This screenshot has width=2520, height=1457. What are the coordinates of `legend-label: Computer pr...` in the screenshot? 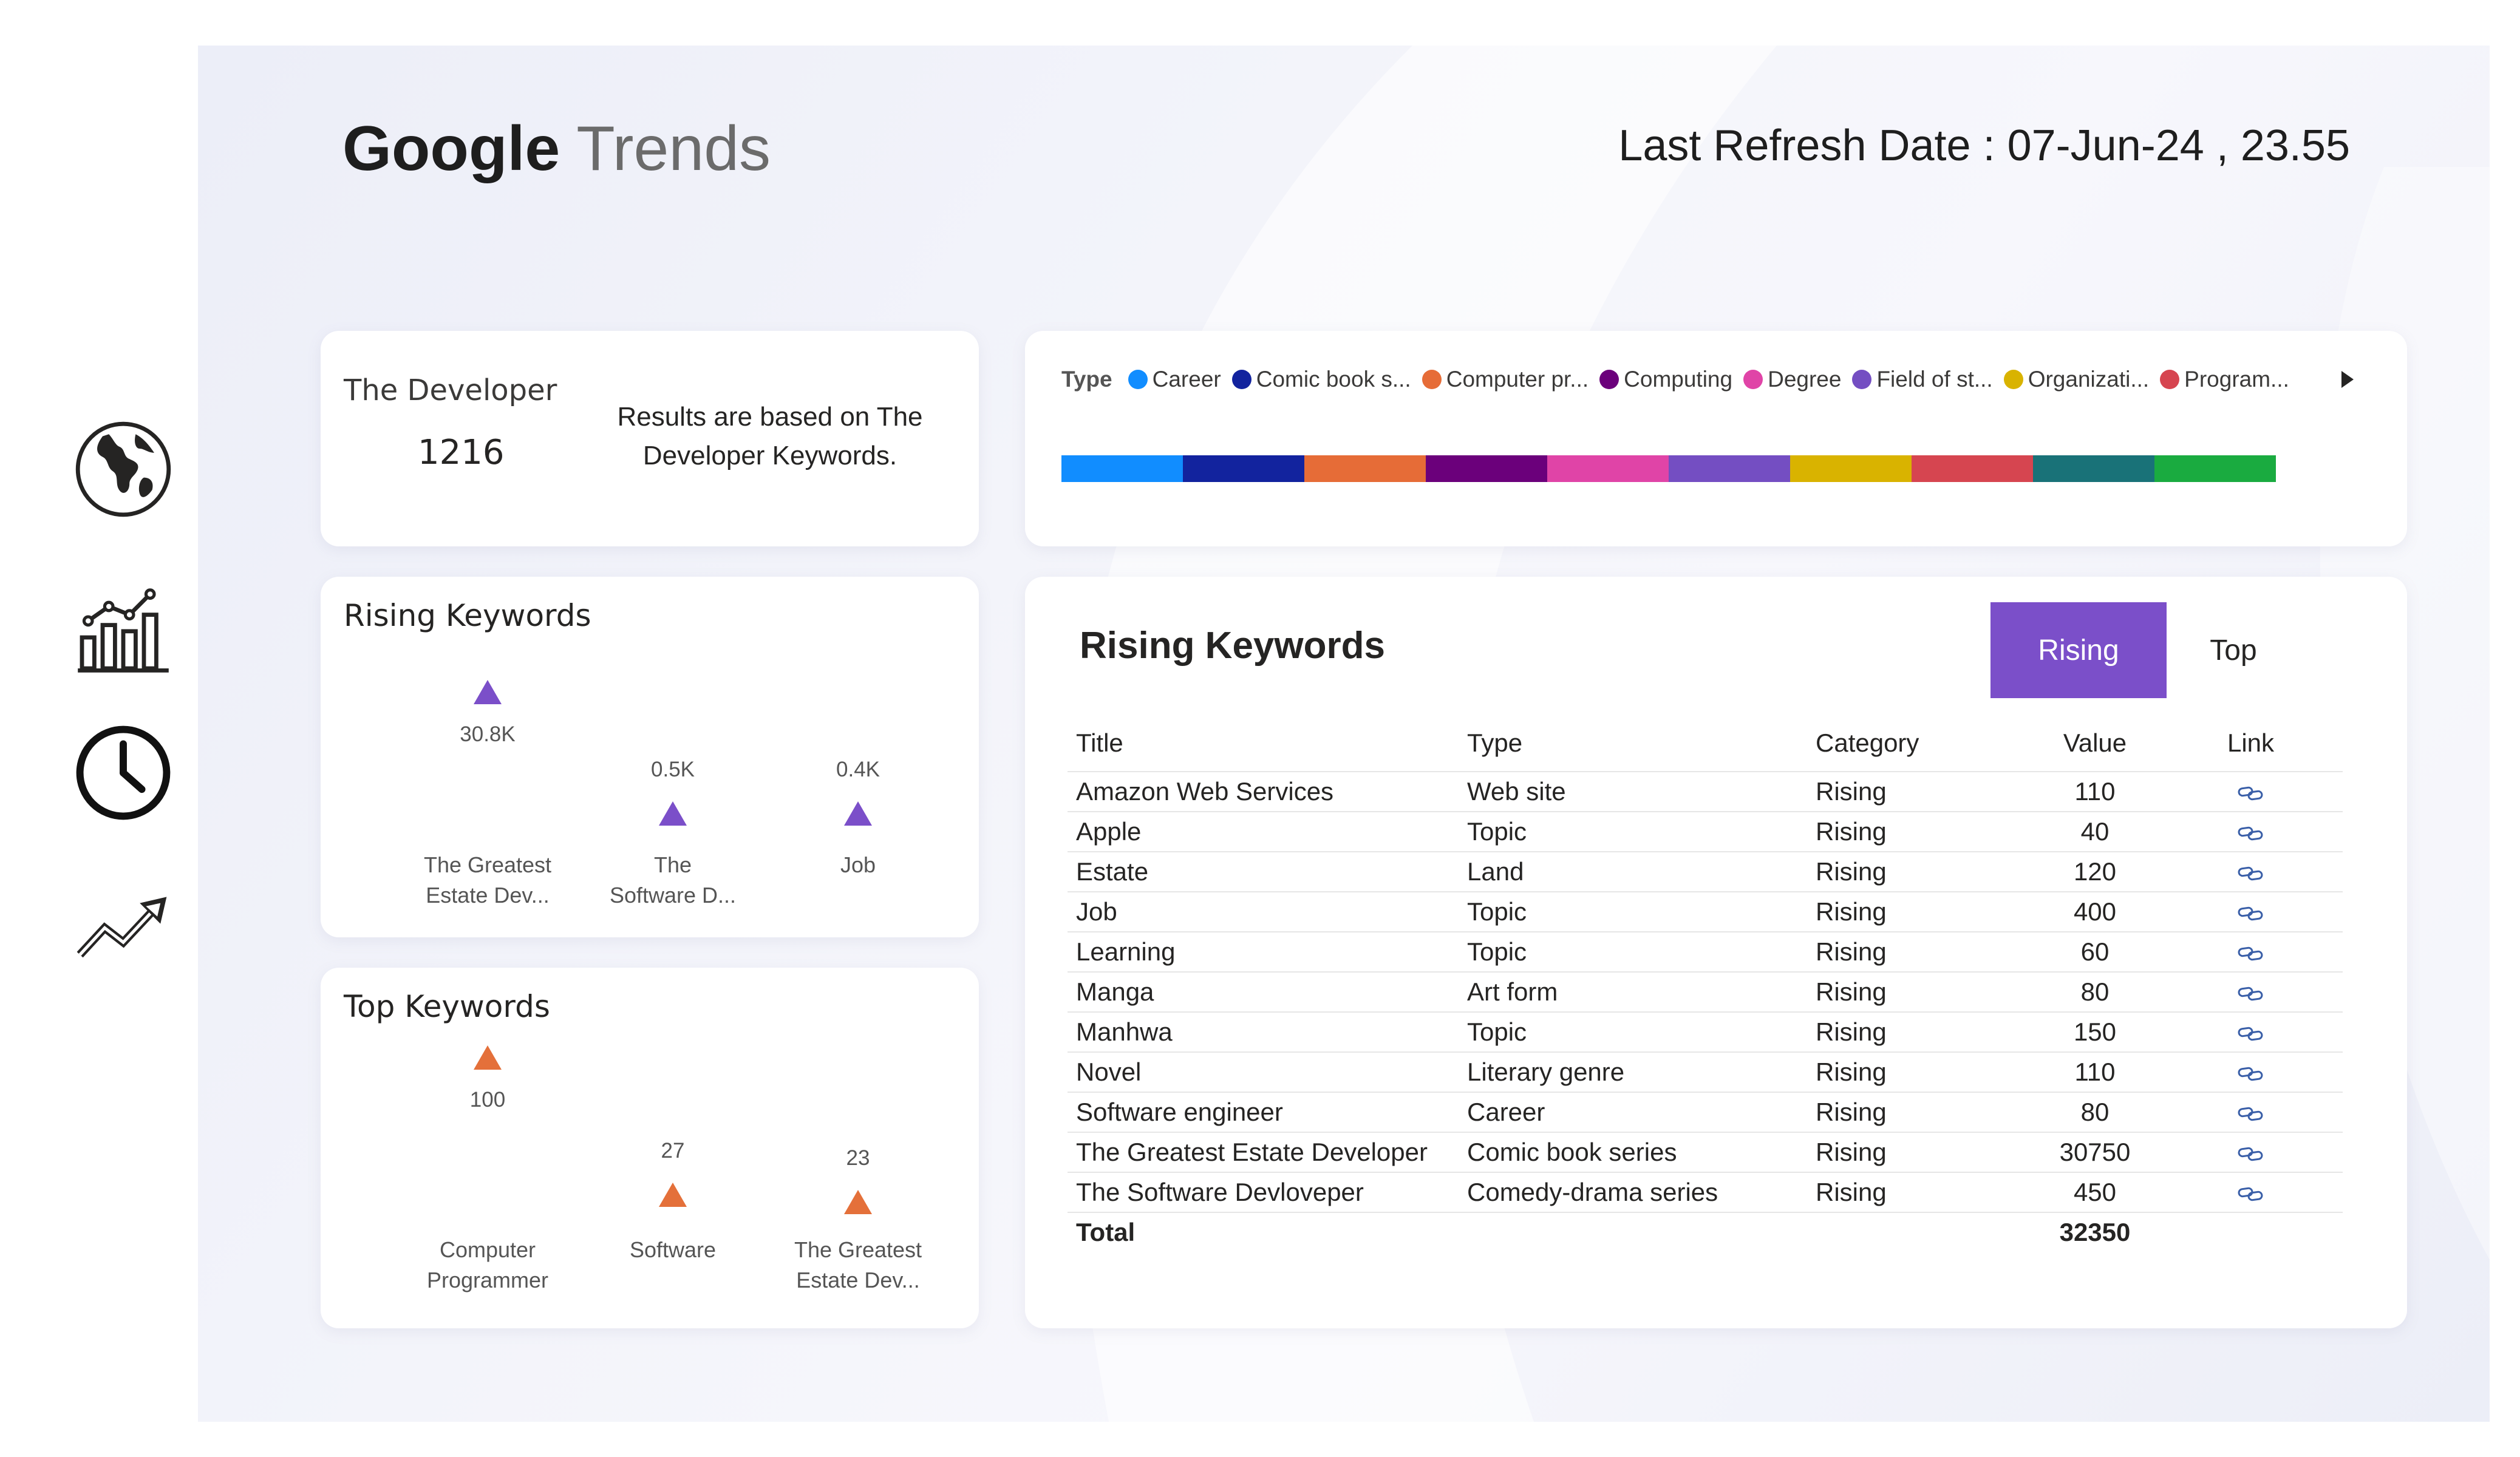 It's located at (1517, 379).